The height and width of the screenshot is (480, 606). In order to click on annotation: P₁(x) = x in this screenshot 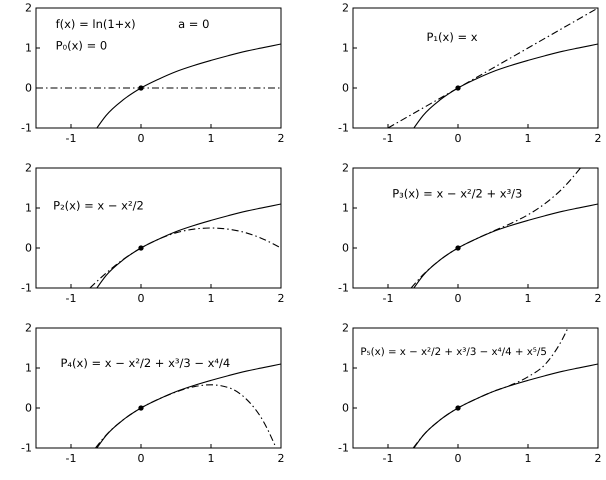, I will do `click(452, 37)`.